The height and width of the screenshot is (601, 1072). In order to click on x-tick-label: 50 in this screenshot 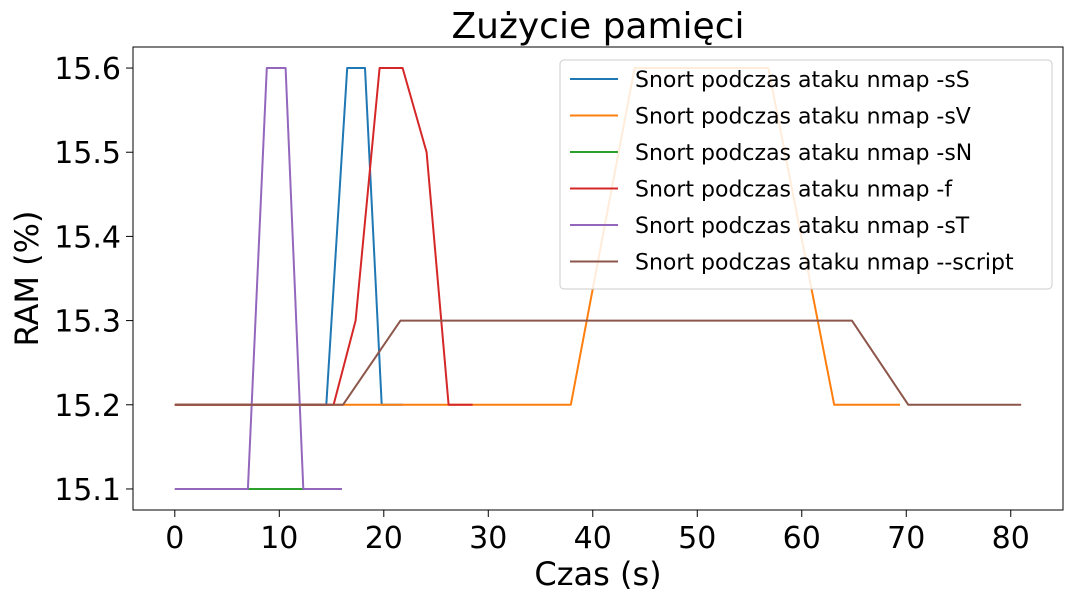, I will do `click(697, 538)`.